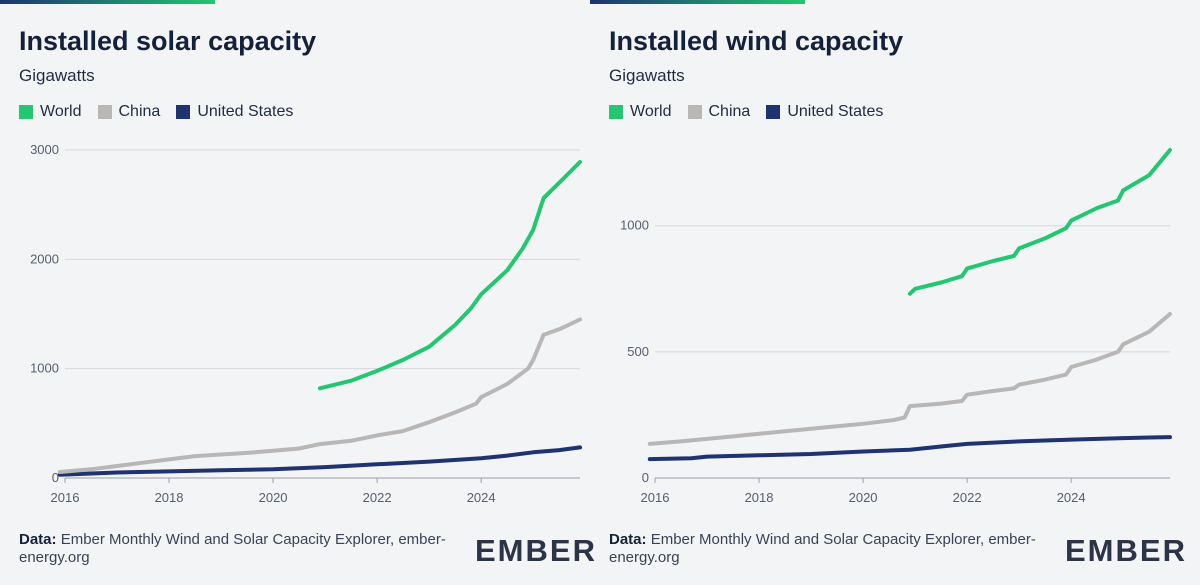  I want to click on y-tick-label: 500, so click(638, 351).